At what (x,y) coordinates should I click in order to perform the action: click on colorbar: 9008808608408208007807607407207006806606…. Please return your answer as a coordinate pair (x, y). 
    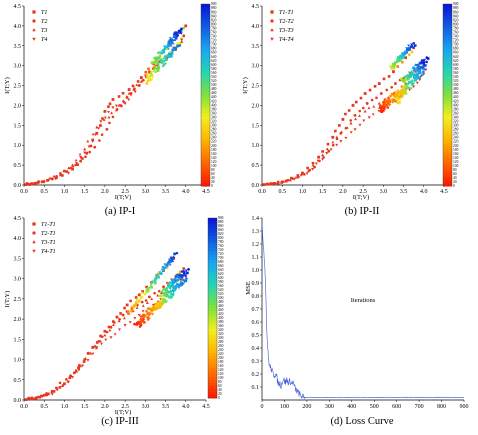
    Looking at the image, I should click on (215, 308).